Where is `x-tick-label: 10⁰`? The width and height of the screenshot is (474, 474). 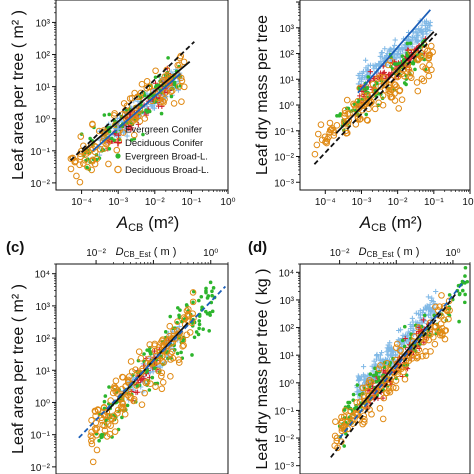 x-tick-label: 10⁰ is located at coordinates (452, 253).